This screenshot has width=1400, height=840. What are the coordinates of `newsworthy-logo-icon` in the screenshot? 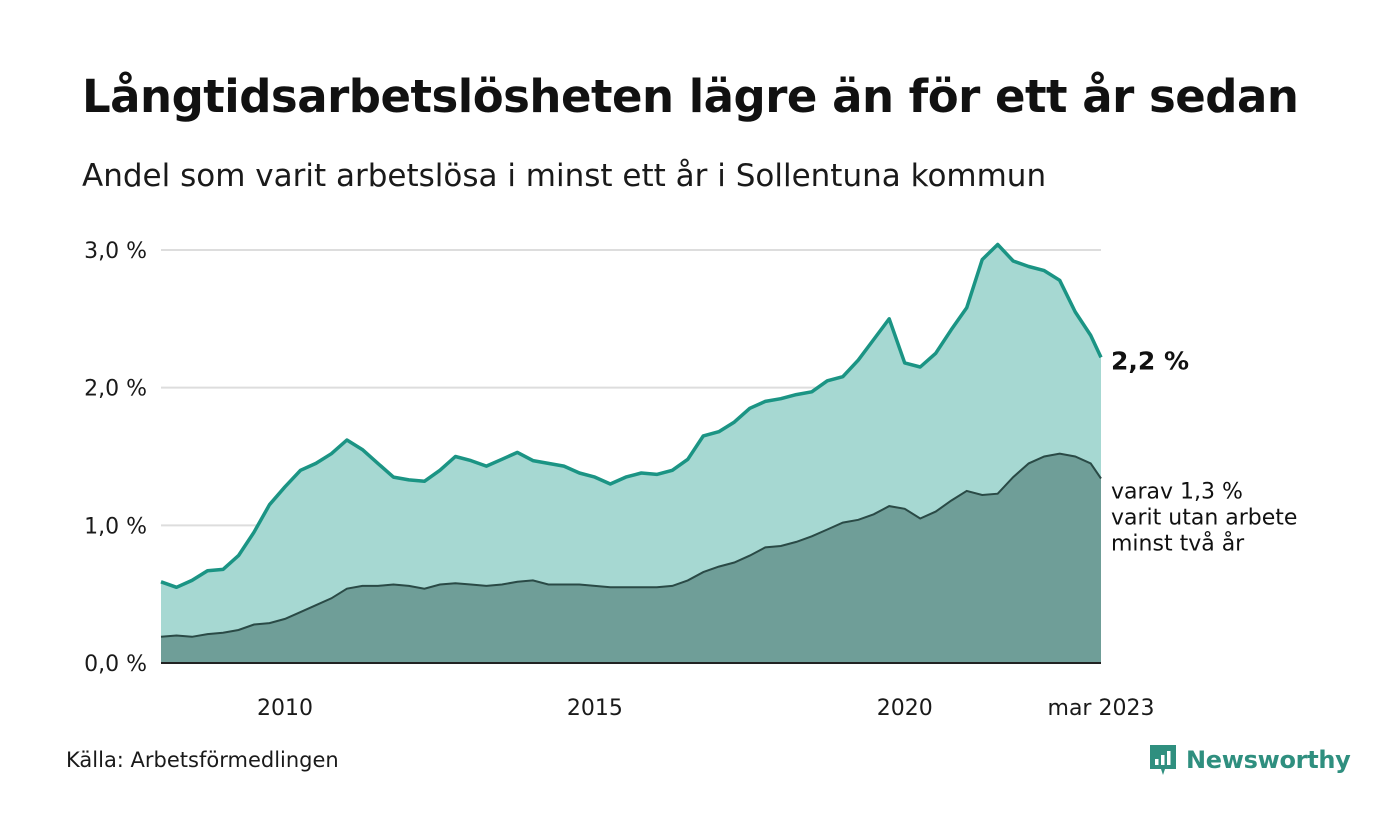 It's located at (1163, 760).